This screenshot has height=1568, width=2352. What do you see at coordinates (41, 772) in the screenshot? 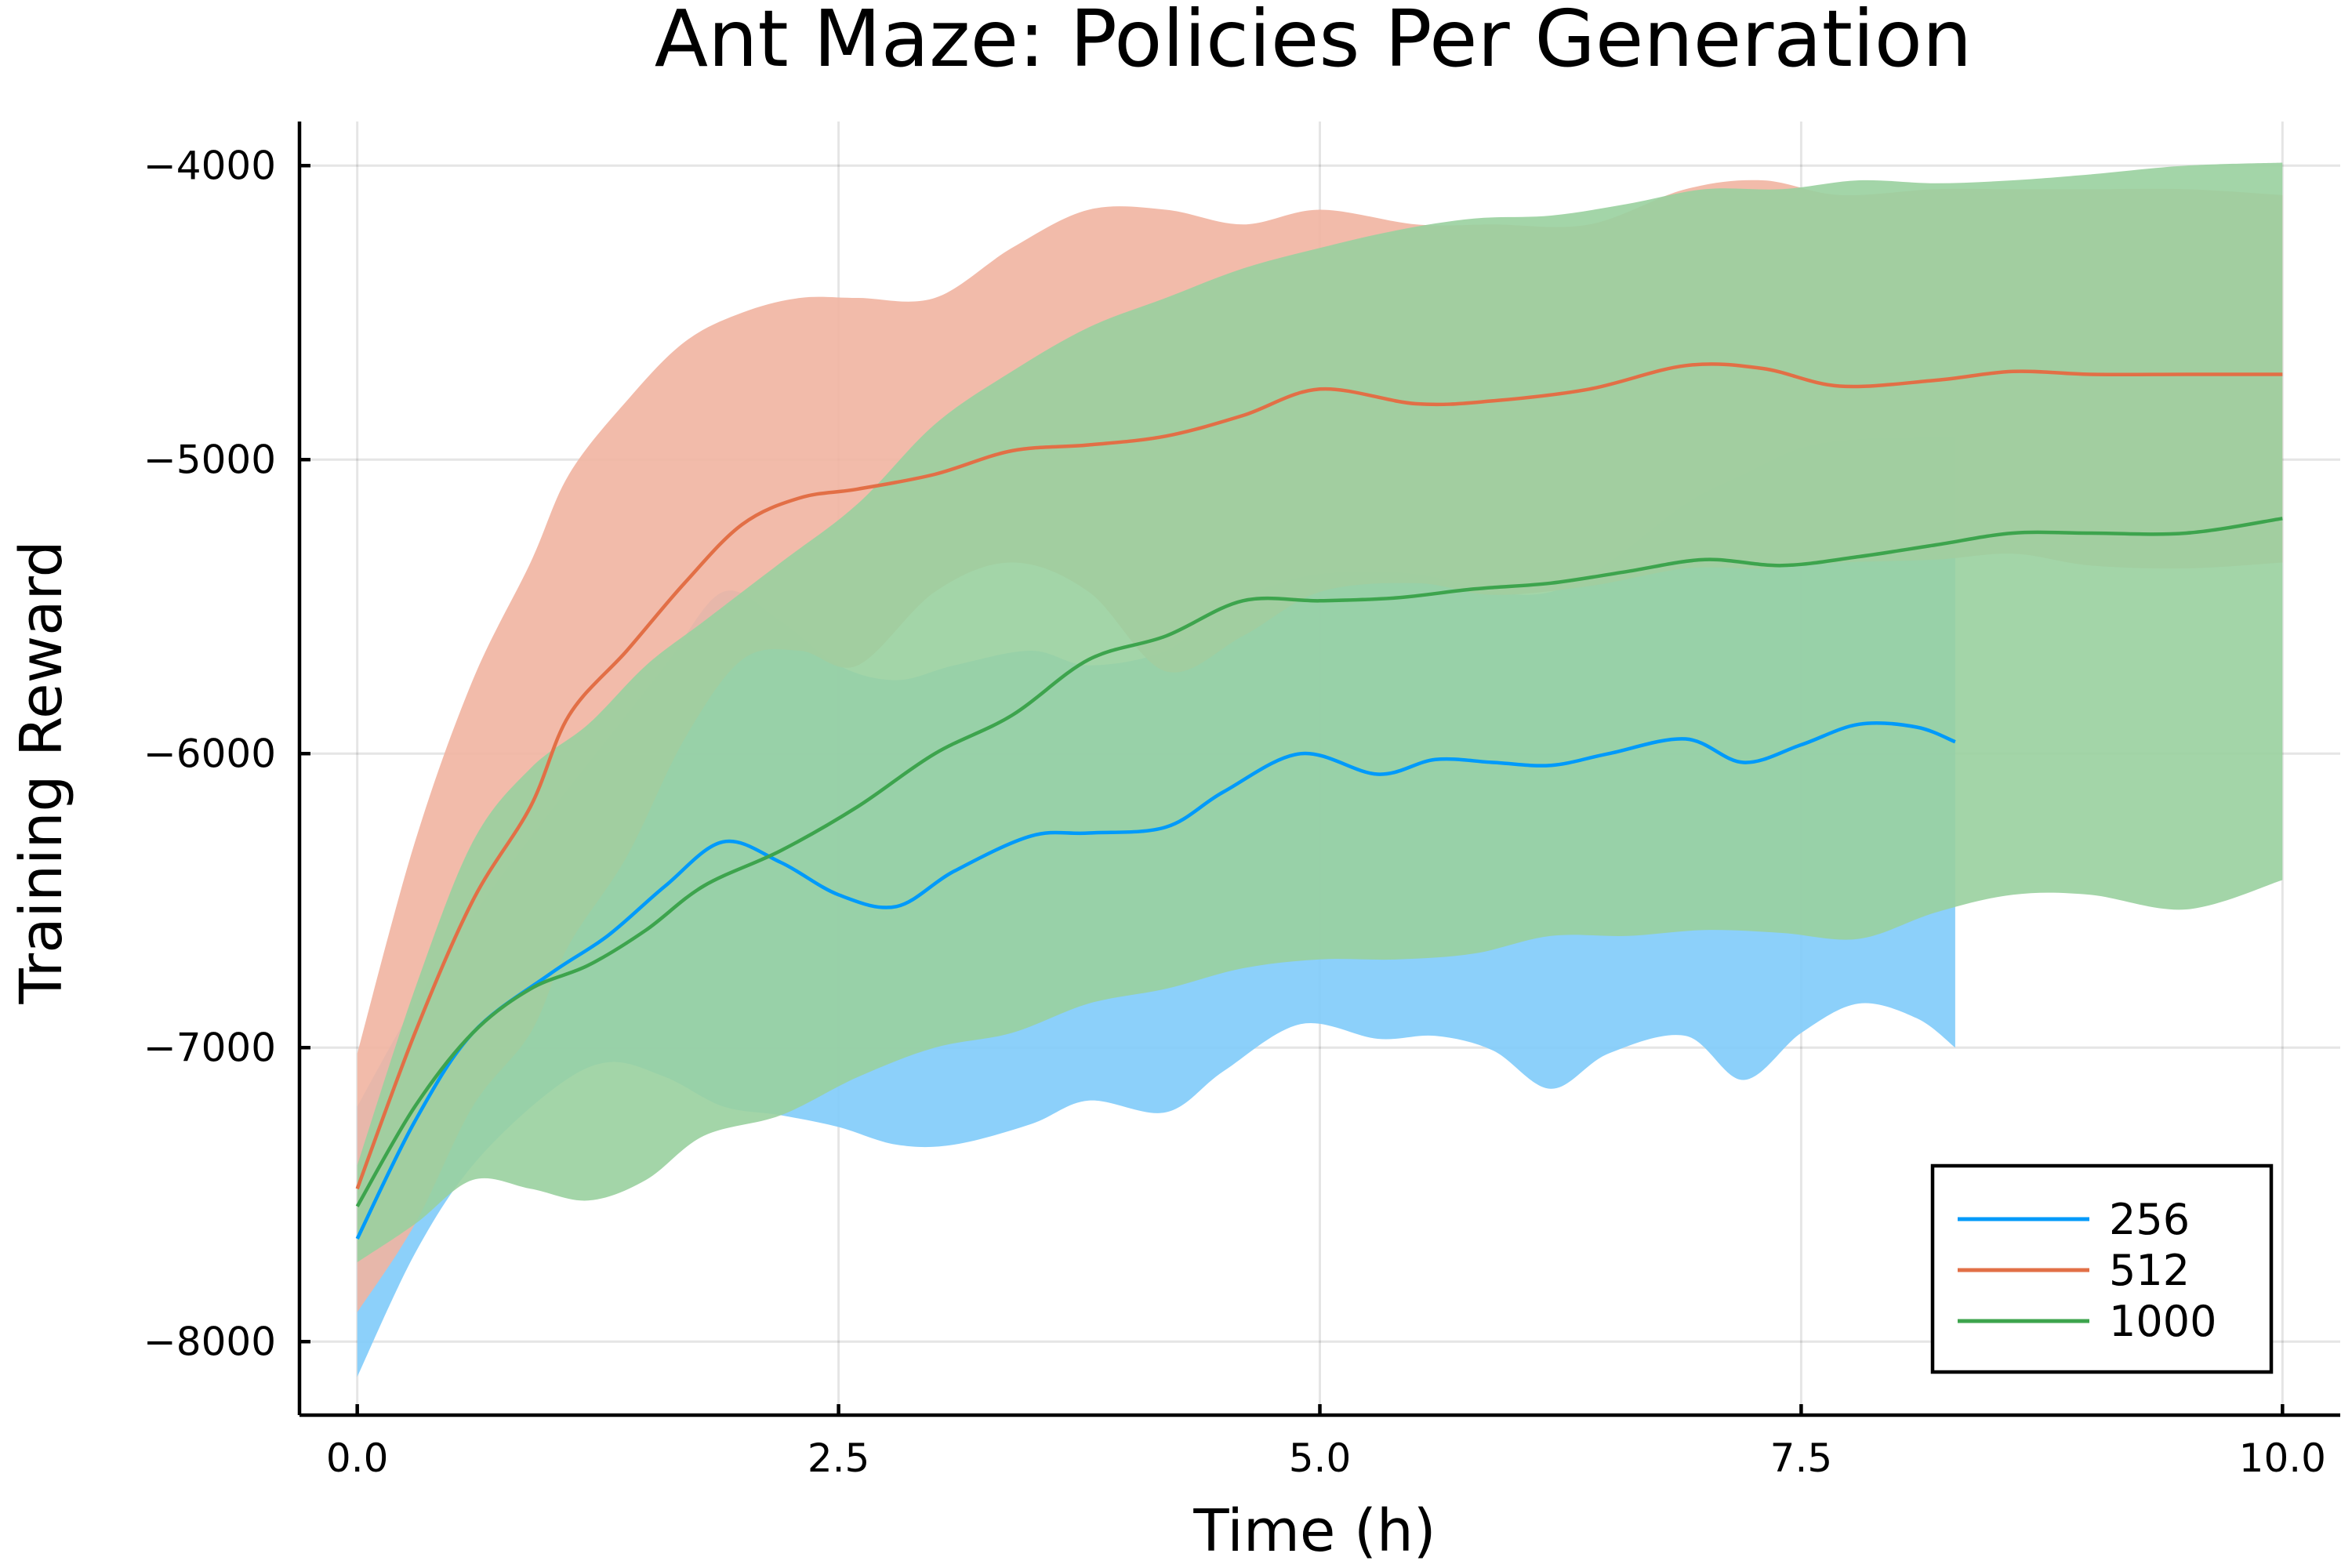
I see `y-axis-label: Training Reward` at bounding box center [41, 772].